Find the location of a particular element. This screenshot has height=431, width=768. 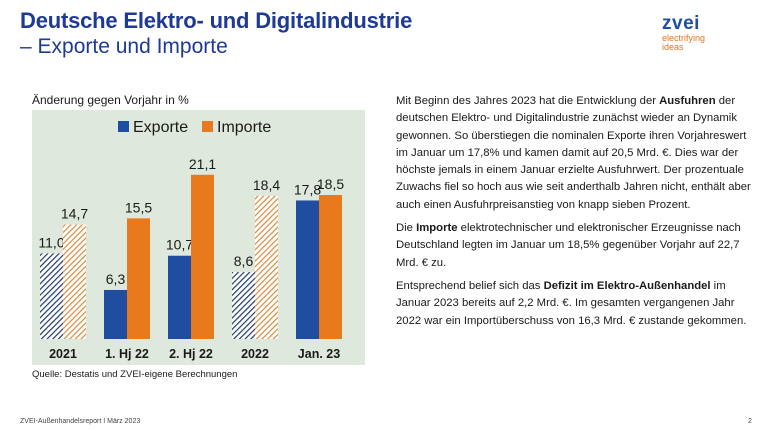

body-text: Entsprechend belief sich das is located at coordinates (470, 285).